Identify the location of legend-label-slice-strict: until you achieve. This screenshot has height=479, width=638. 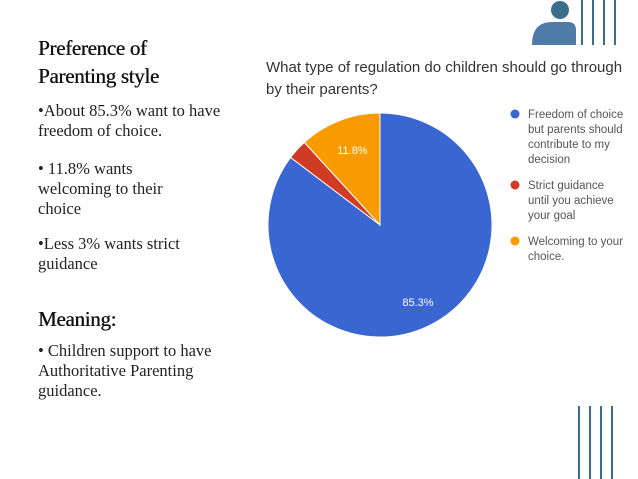
(571, 201).